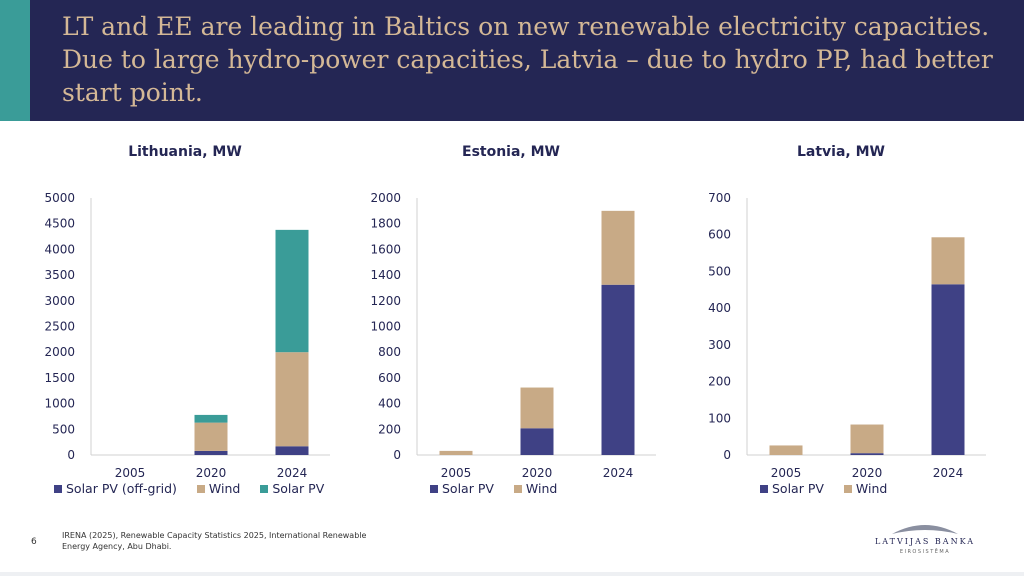  I want to click on logo-arc-icon, so click(925, 529).